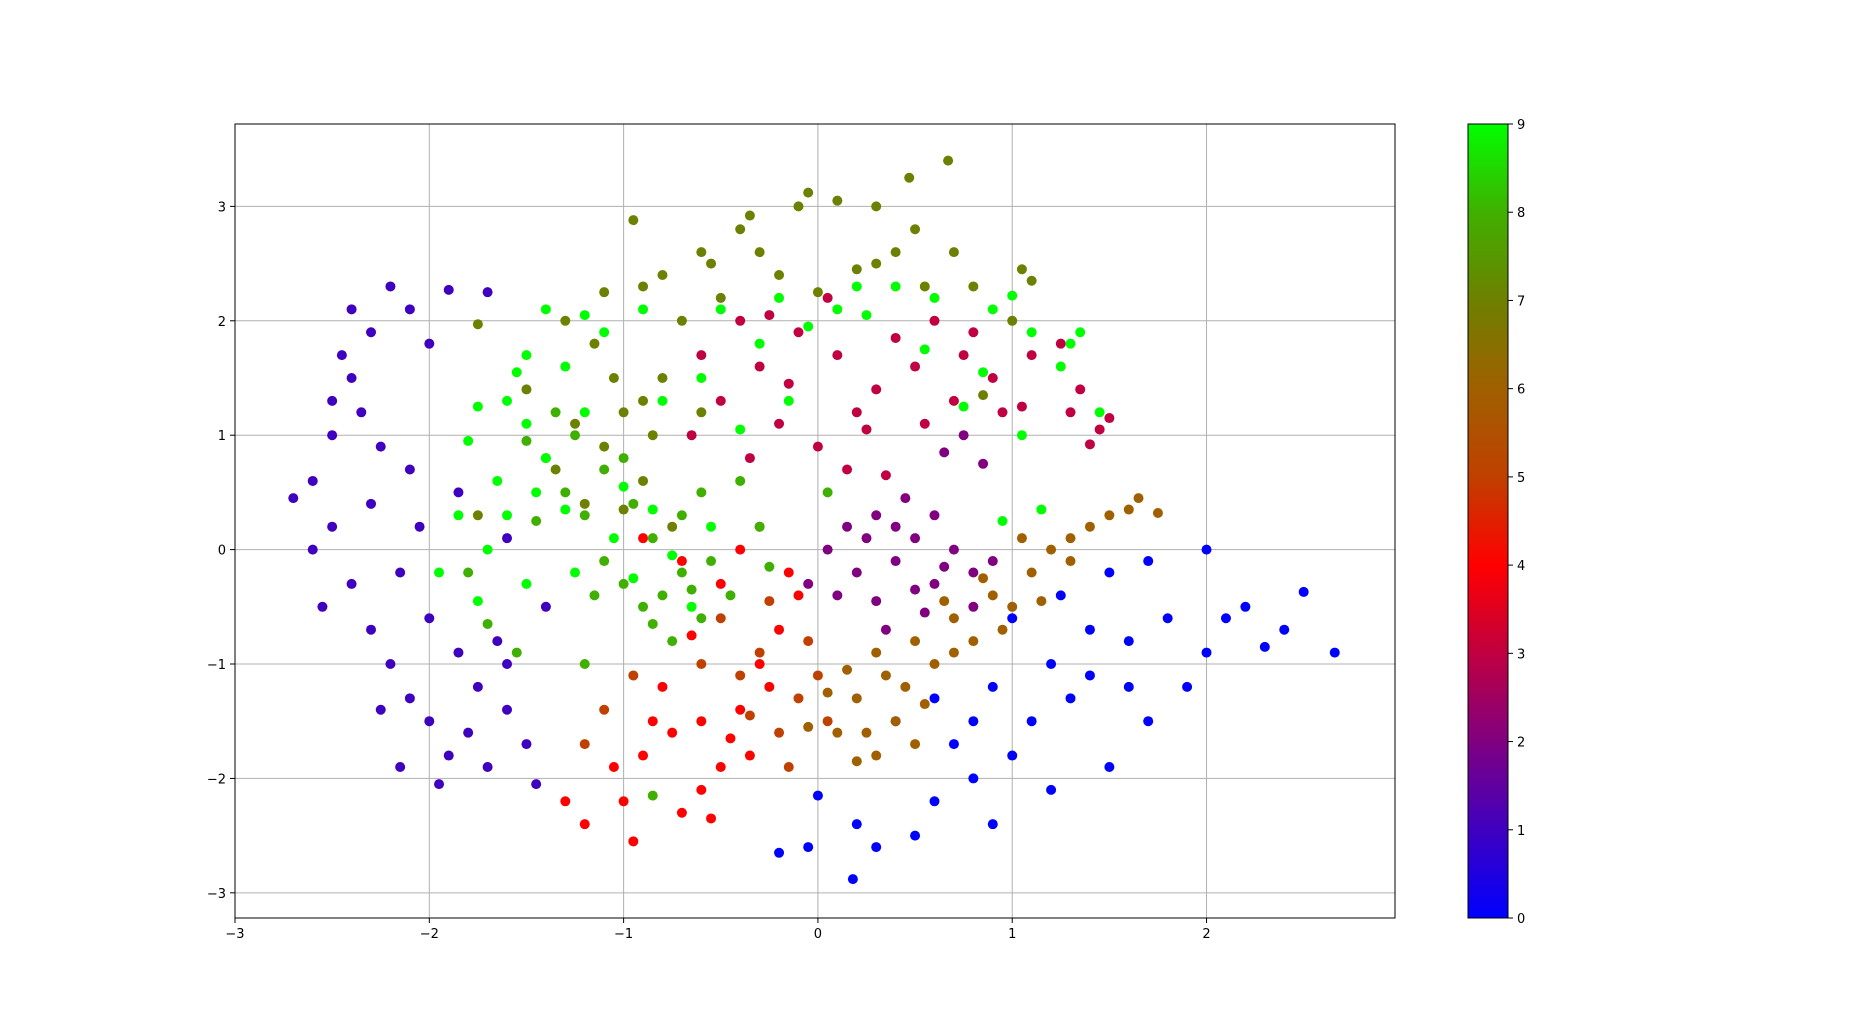 The image size is (1855, 1027). Describe the element at coordinates (1521, 654) in the screenshot. I see `colorbar-tick-label: 3` at that location.